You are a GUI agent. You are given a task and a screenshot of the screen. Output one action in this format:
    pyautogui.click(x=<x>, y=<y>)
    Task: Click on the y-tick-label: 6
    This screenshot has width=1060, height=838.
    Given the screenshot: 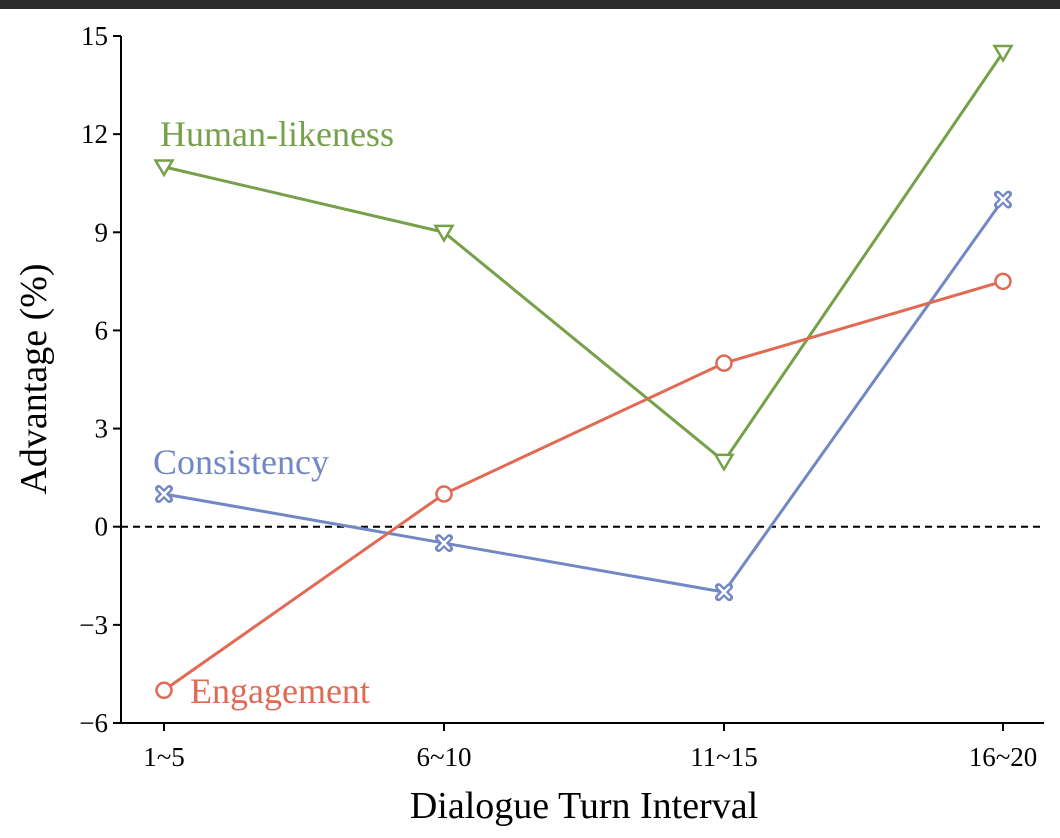 What is the action you would take?
    pyautogui.click(x=102, y=330)
    